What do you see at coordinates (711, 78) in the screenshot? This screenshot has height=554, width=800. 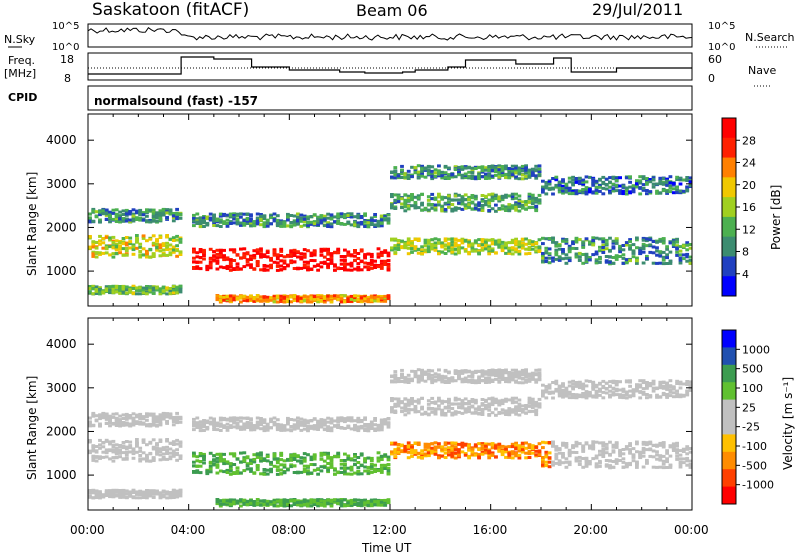 I see `nave-tick-bottom: 0` at bounding box center [711, 78].